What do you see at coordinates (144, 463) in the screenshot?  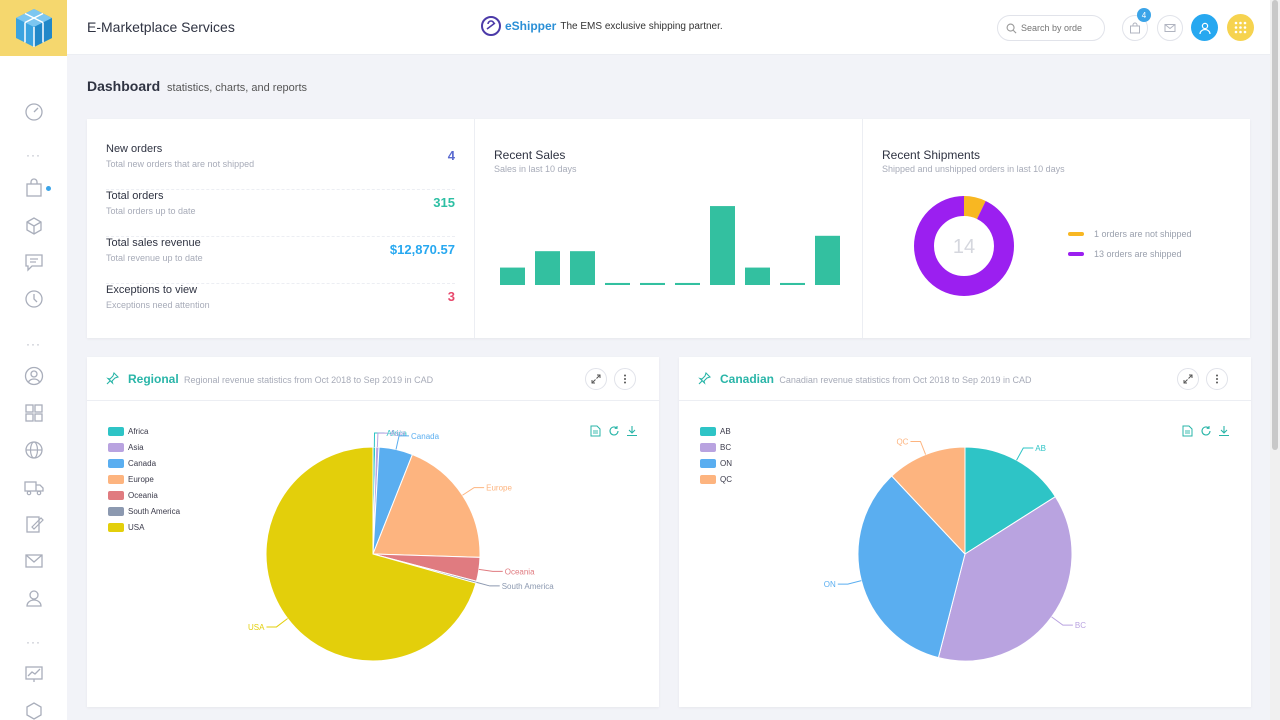 I see `legend-item-canada: Canada` at bounding box center [144, 463].